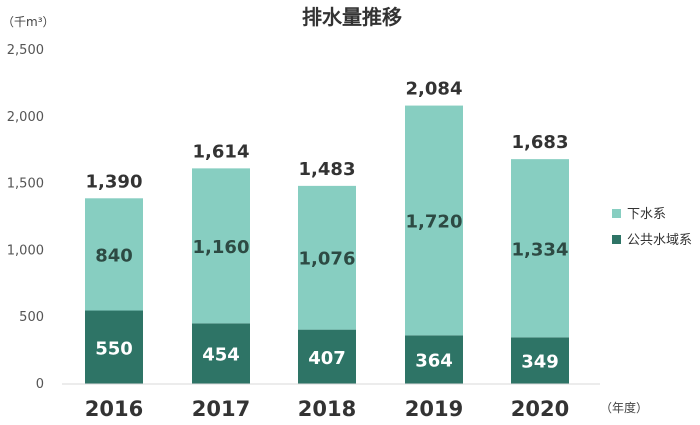 The width and height of the screenshot is (700, 425). What do you see at coordinates (540, 142) in the screenshot?
I see `total-value-label: 1,683` at bounding box center [540, 142].